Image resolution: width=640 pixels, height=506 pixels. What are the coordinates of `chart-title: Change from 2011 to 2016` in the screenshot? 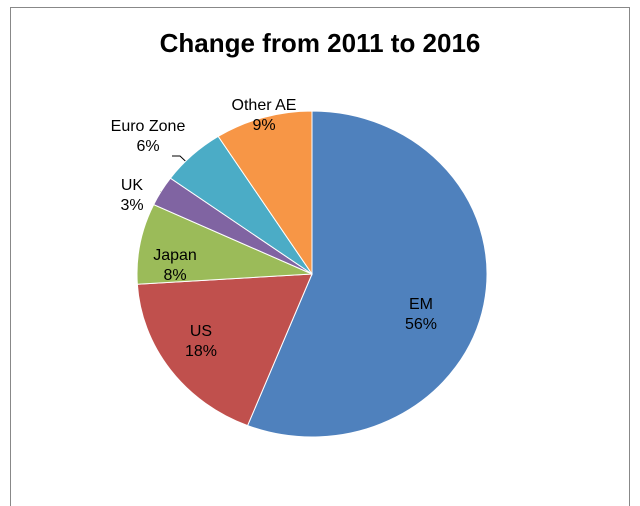 It's located at (320, 43).